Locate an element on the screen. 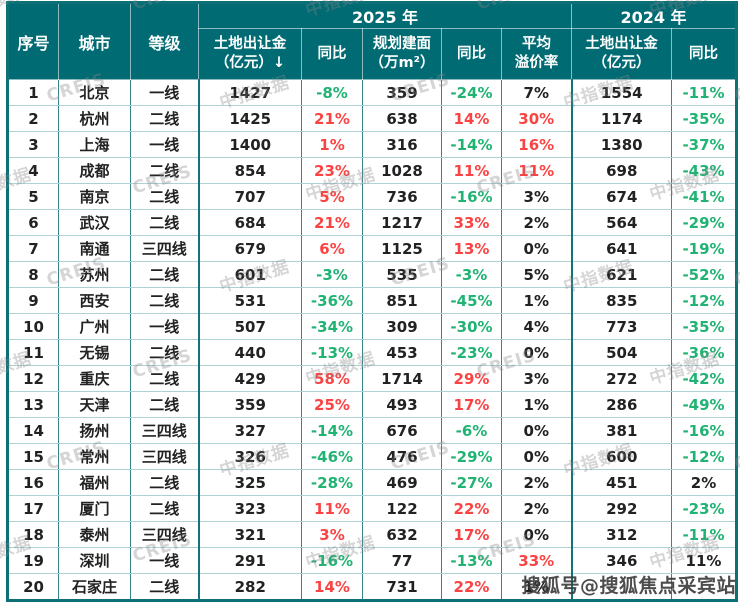  cell-area25: 77 is located at coordinates (402, 560).